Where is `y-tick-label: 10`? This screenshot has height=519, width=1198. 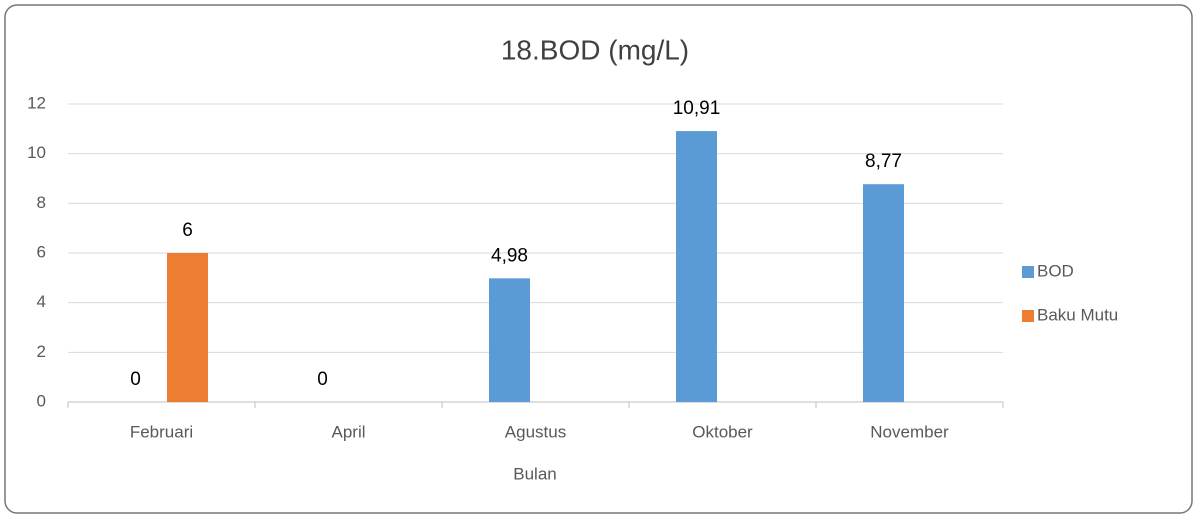 y-tick-label: 10 is located at coordinates (36, 152).